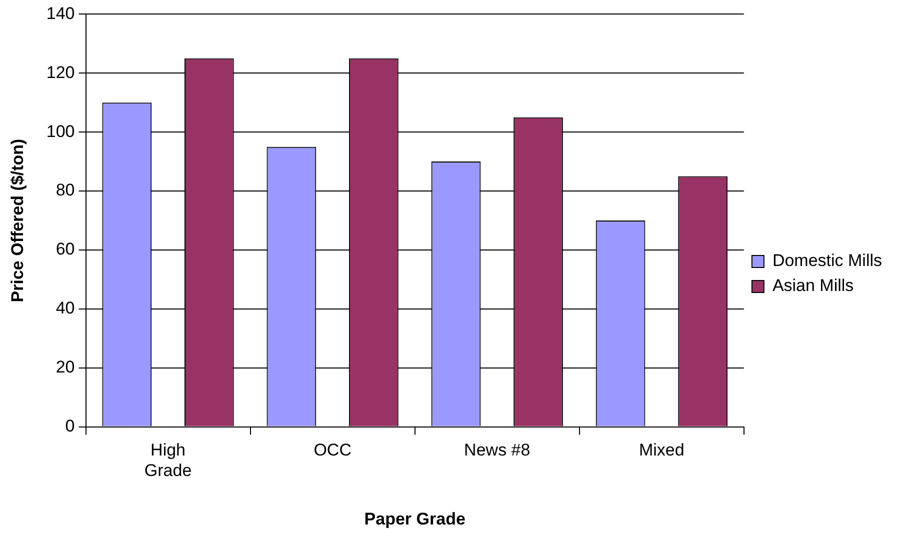  Describe the element at coordinates (813, 286) in the screenshot. I see `legend-label: Asian Mills` at that location.